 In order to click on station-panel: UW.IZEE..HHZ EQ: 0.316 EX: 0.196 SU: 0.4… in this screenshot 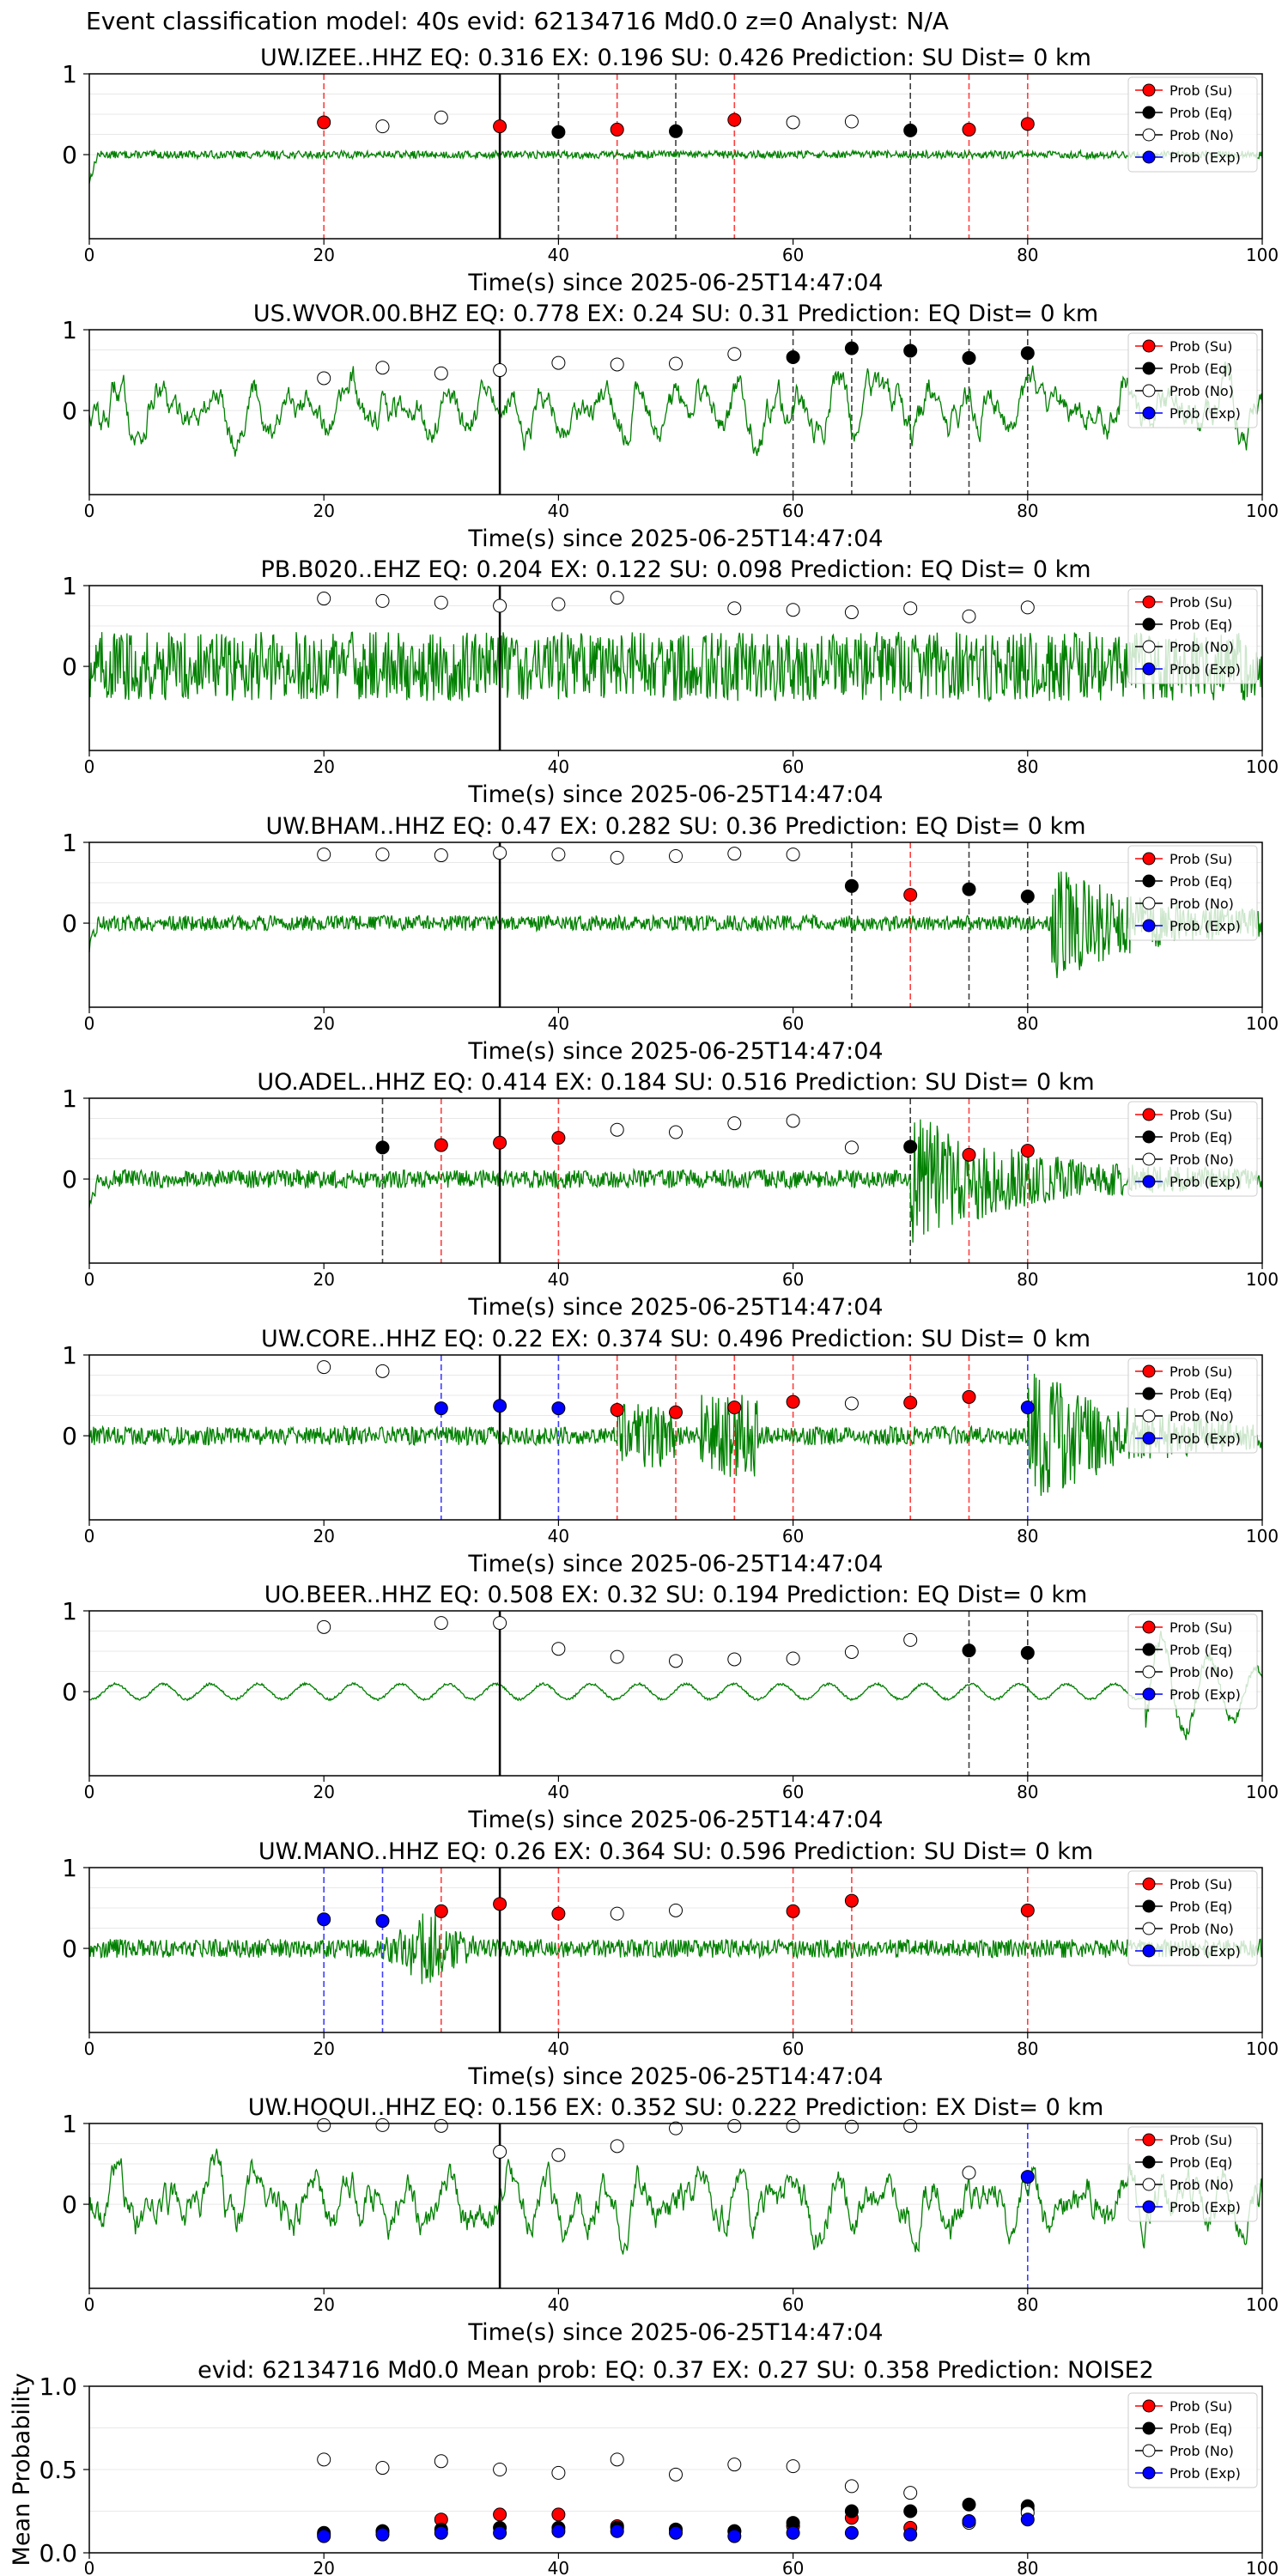, I will do `click(671, 170)`.